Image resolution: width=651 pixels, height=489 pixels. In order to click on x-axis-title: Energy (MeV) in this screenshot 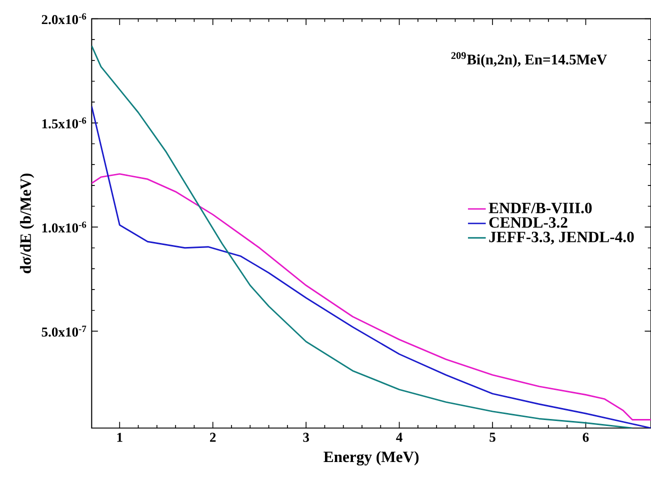, I will do `click(371, 458)`.